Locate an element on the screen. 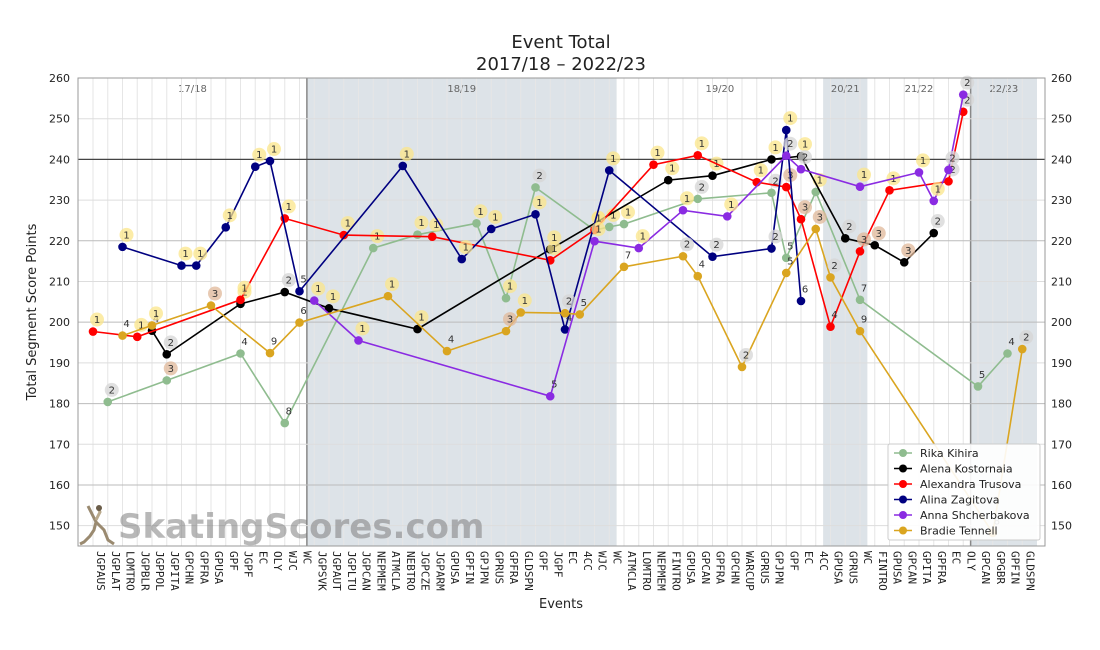  rank-label: 7 is located at coordinates (864, 288).